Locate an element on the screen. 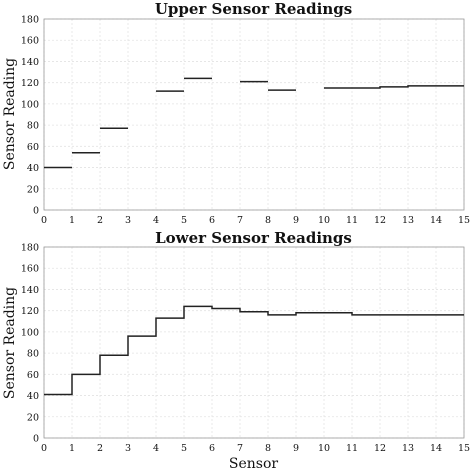  upper-x-tick-label: 5 is located at coordinates (184, 220).